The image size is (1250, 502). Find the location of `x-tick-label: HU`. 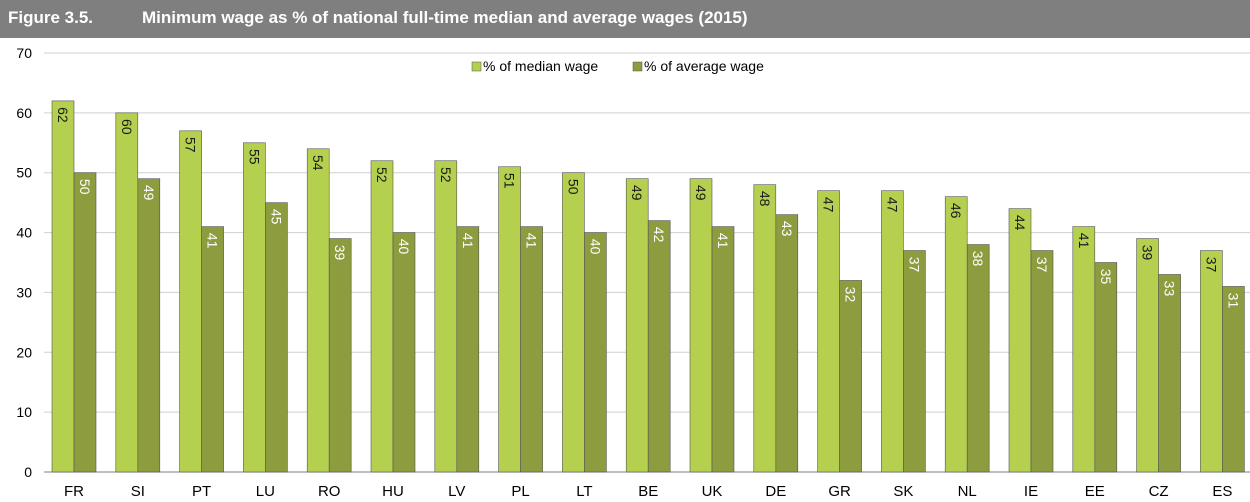

x-tick-label: HU is located at coordinates (393, 491).